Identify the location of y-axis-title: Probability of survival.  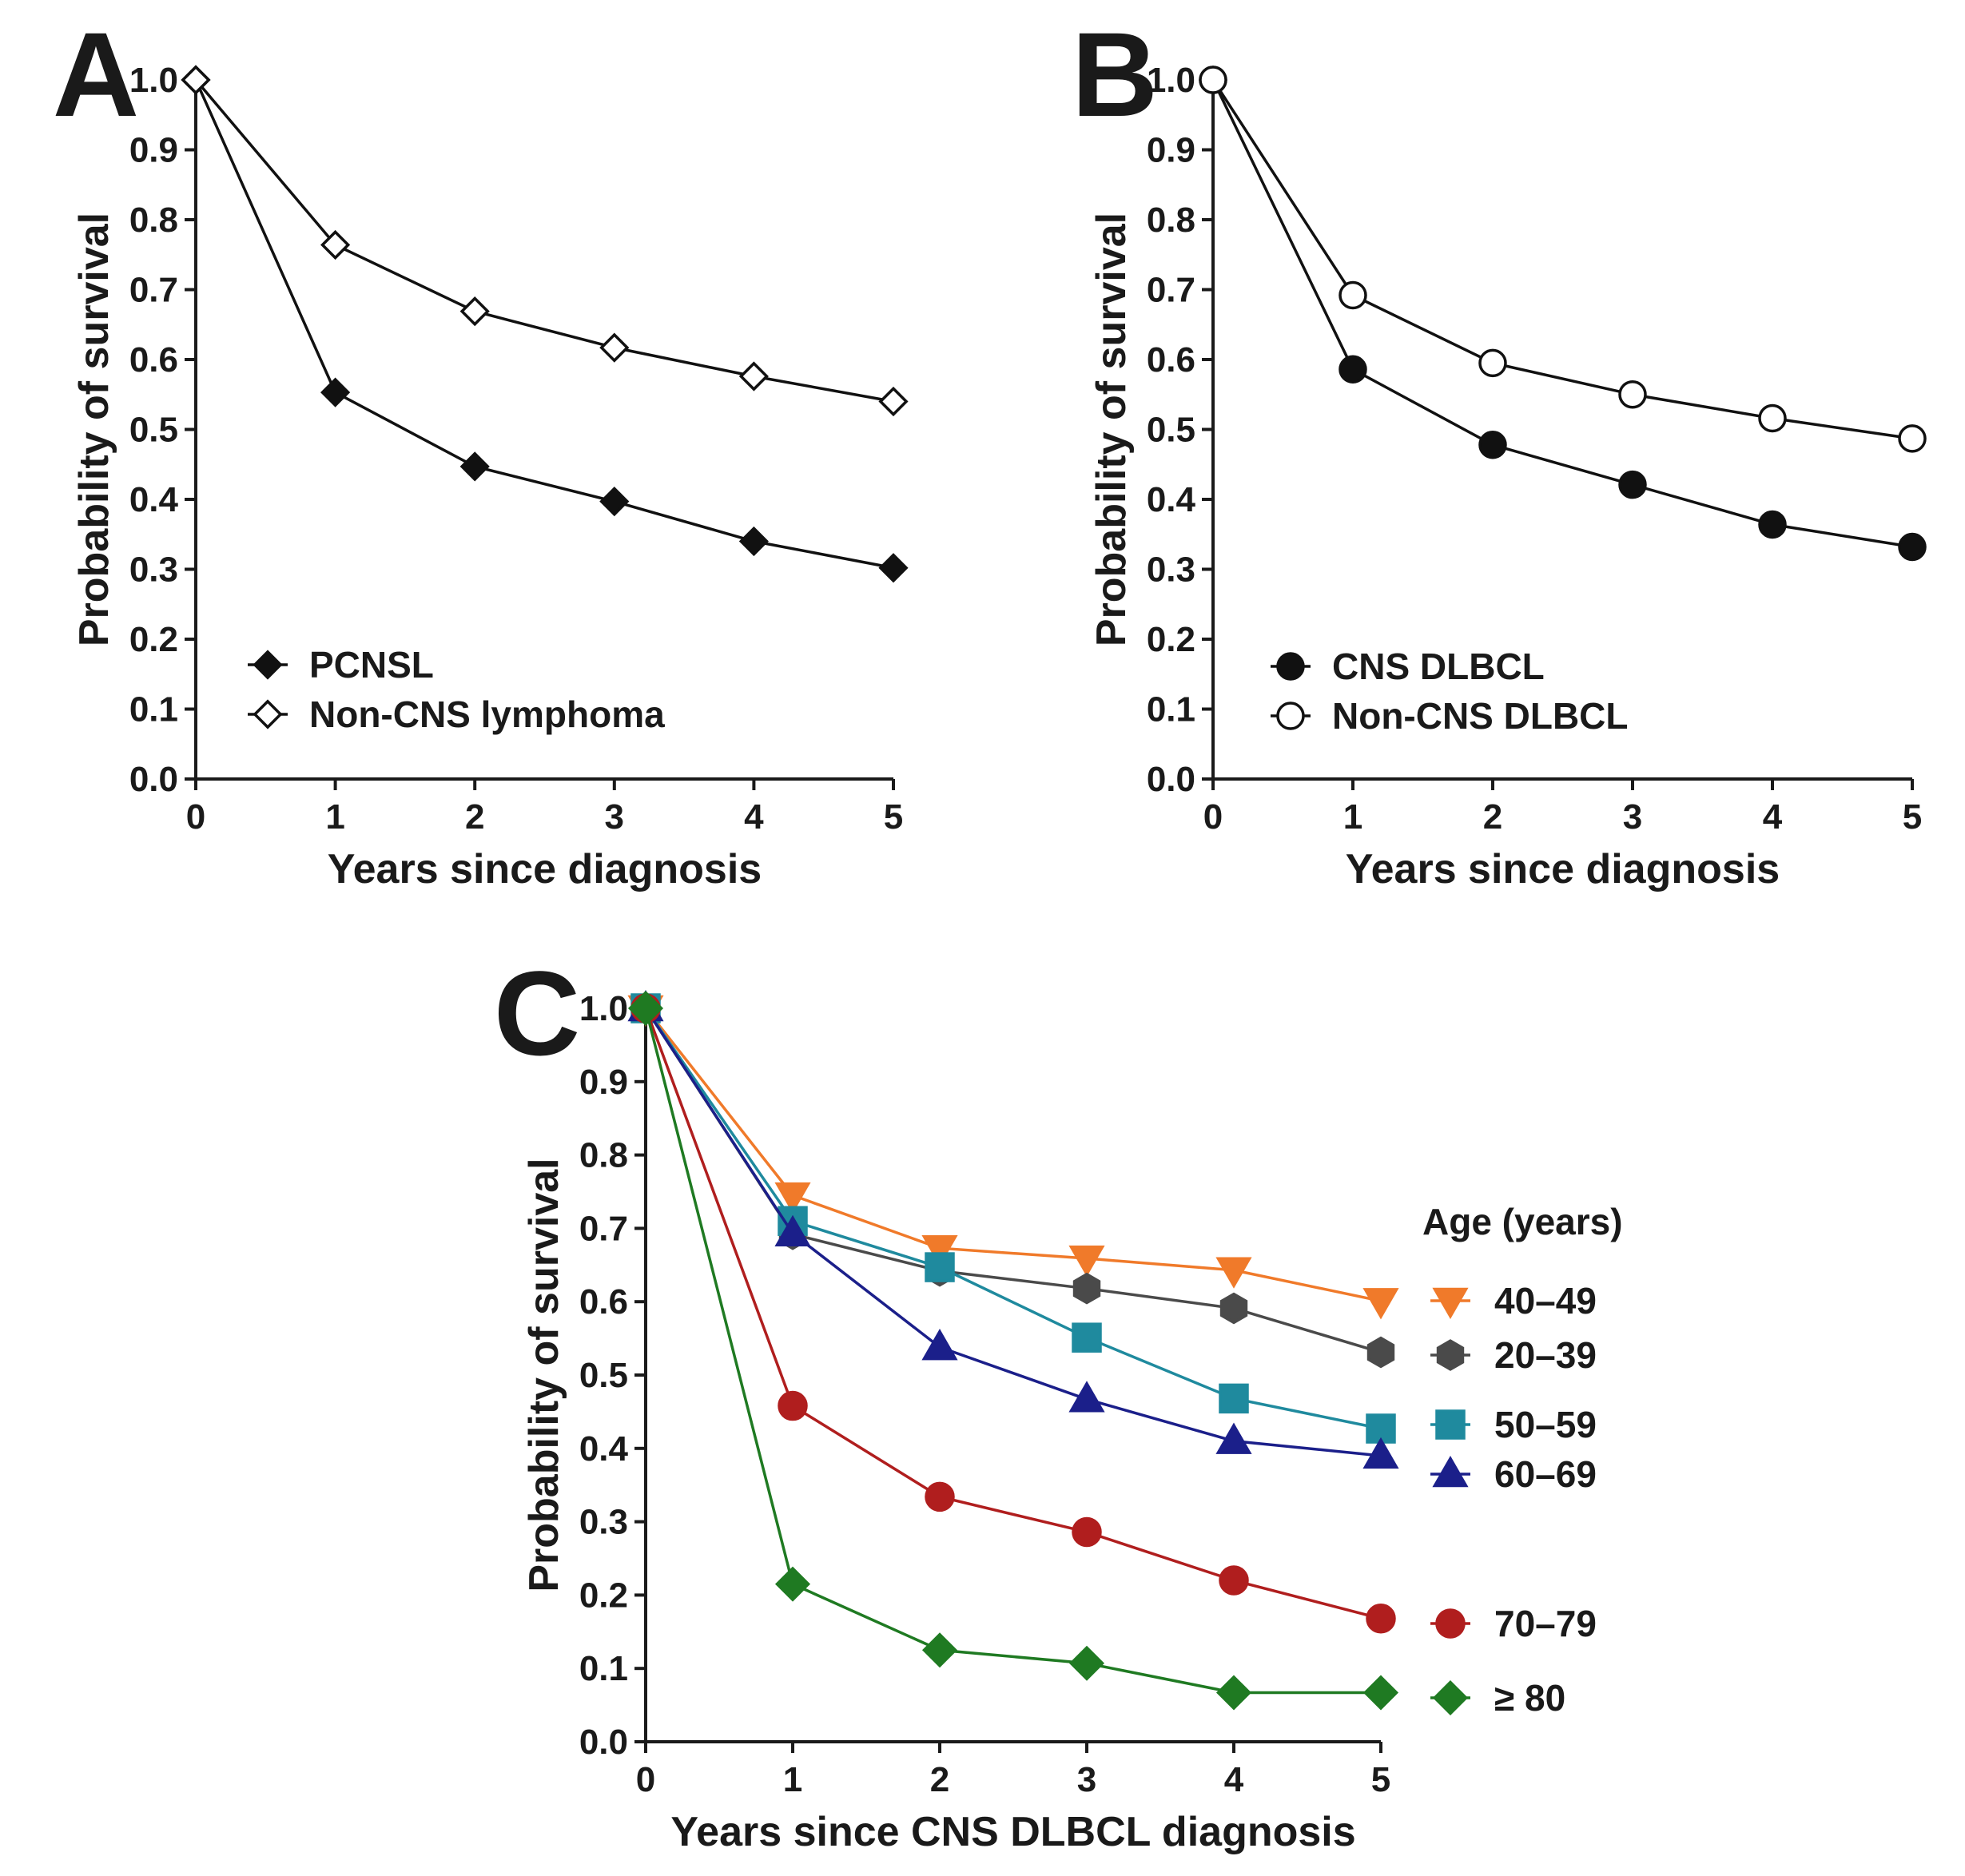
(544, 1375).